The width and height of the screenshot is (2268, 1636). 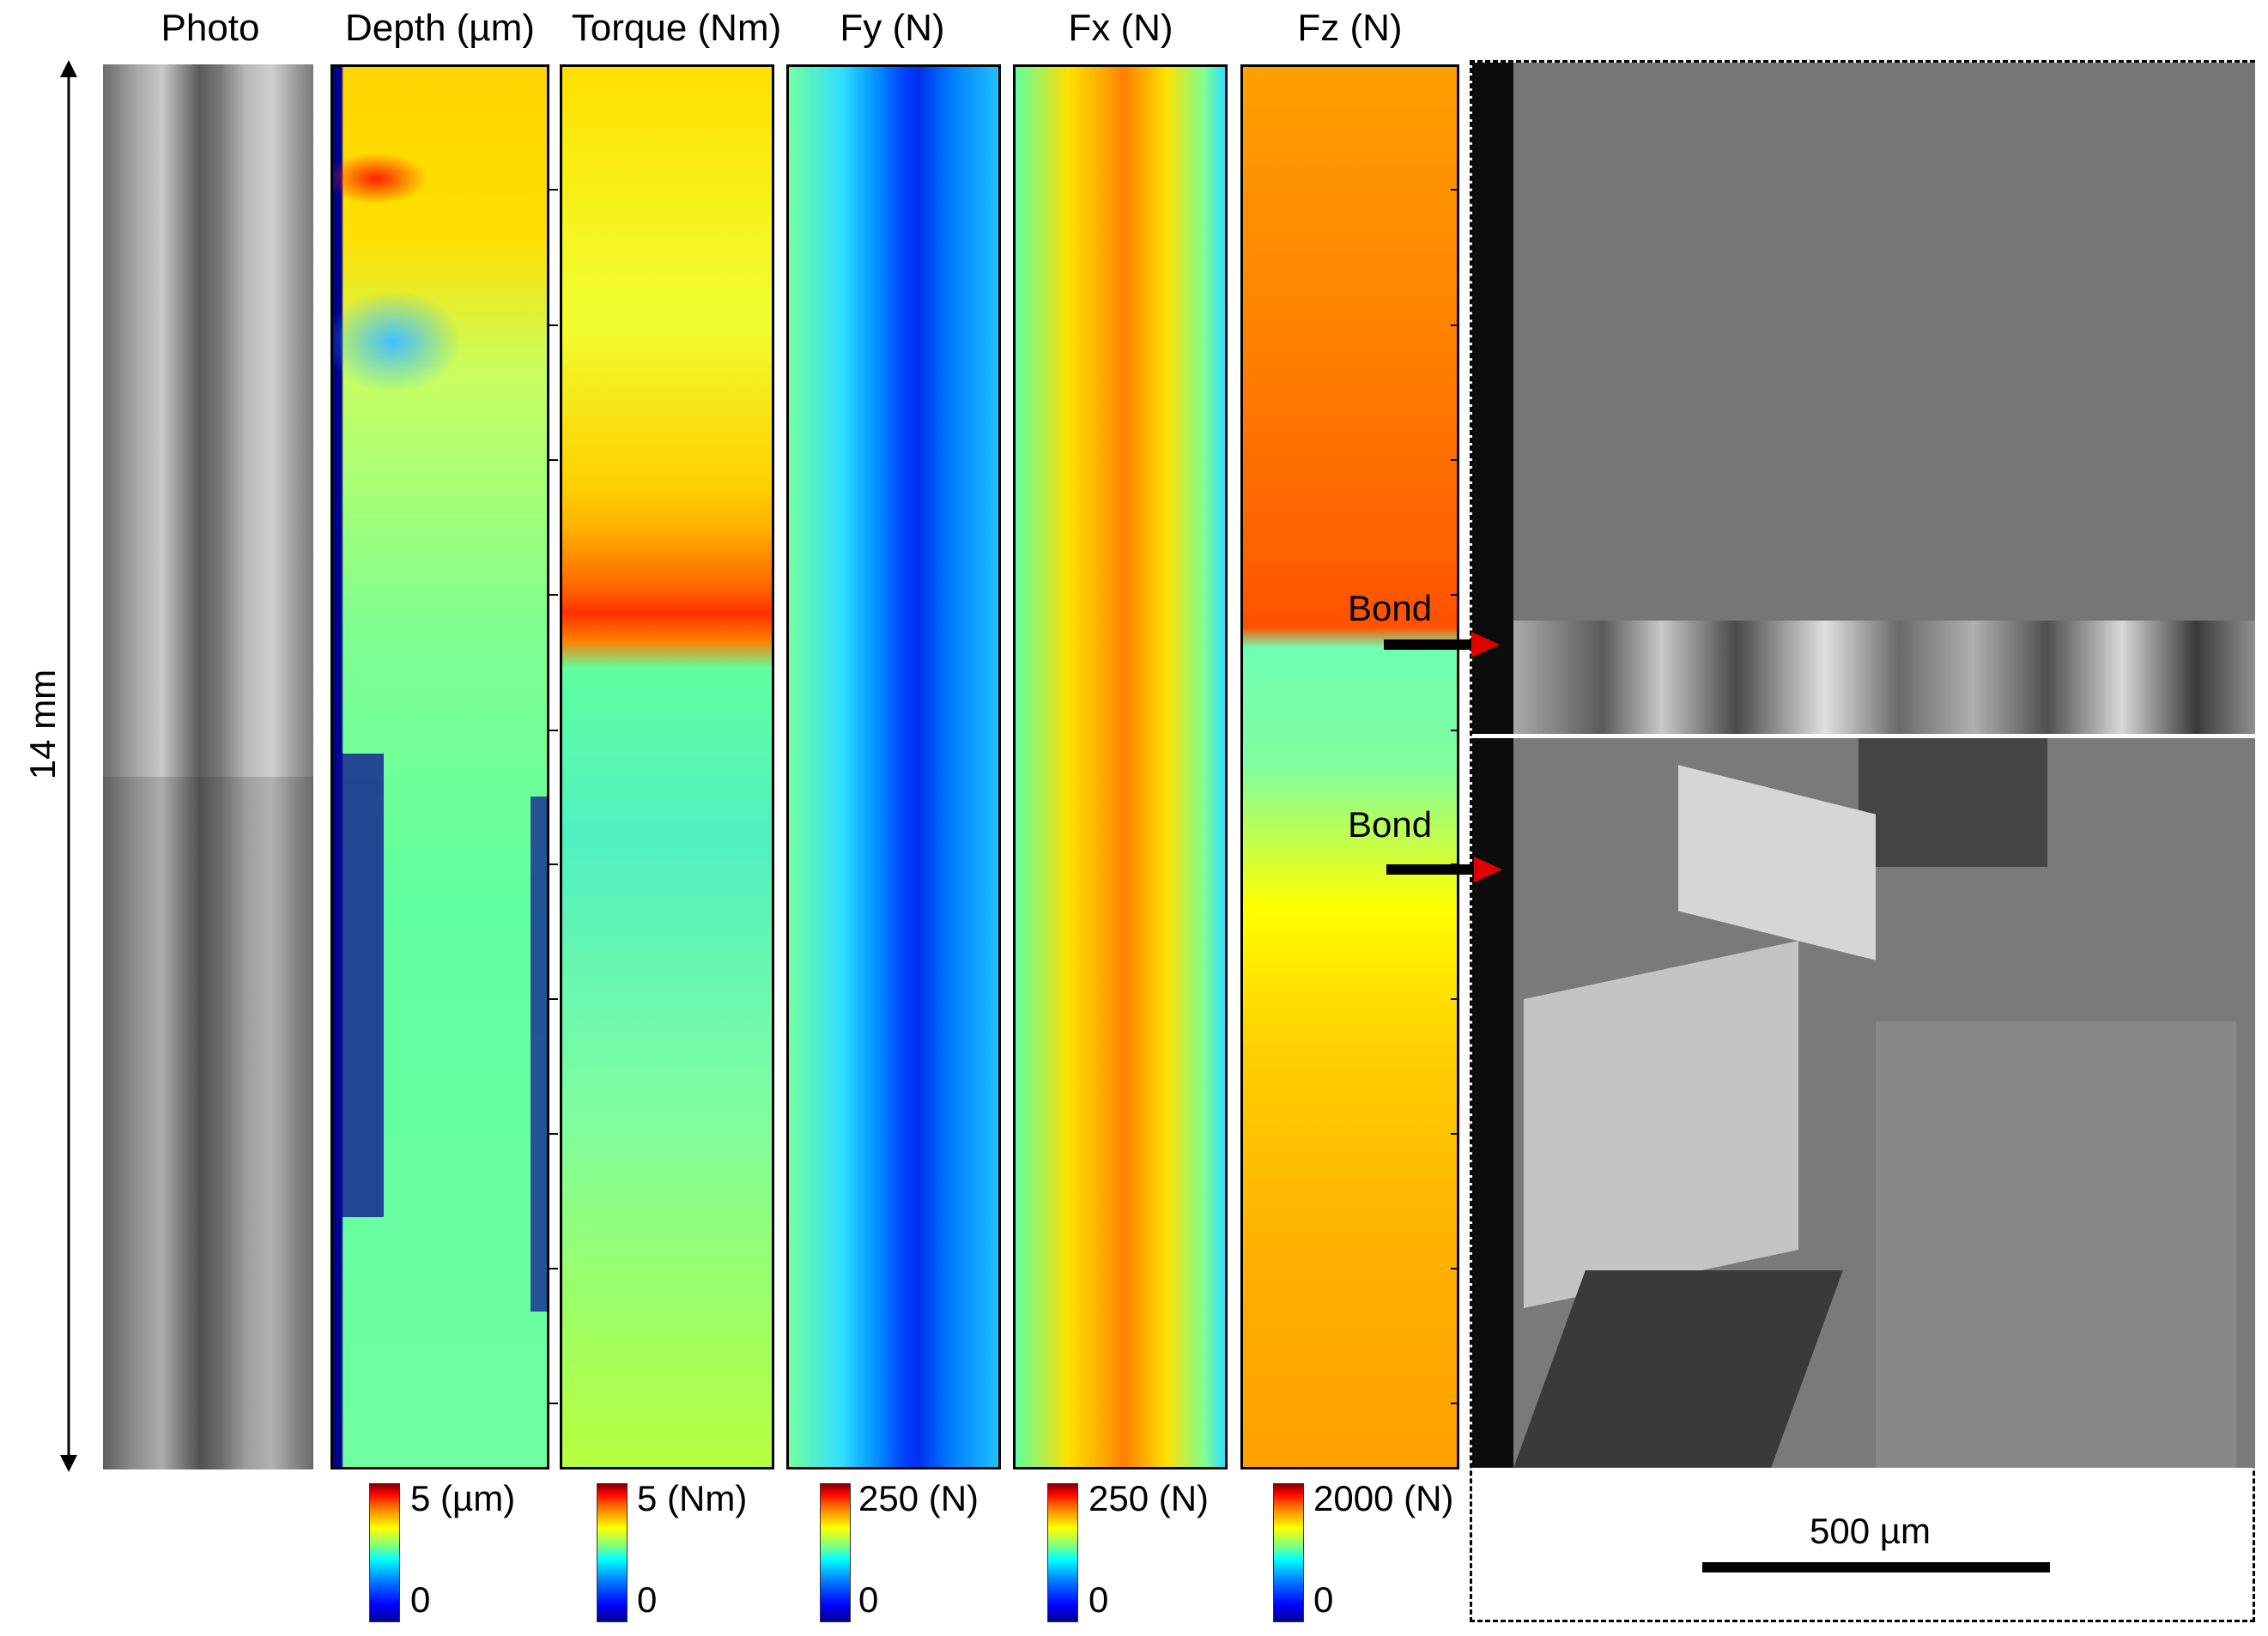 What do you see at coordinates (1884, 678) in the screenshot?
I see `upper-grains` at bounding box center [1884, 678].